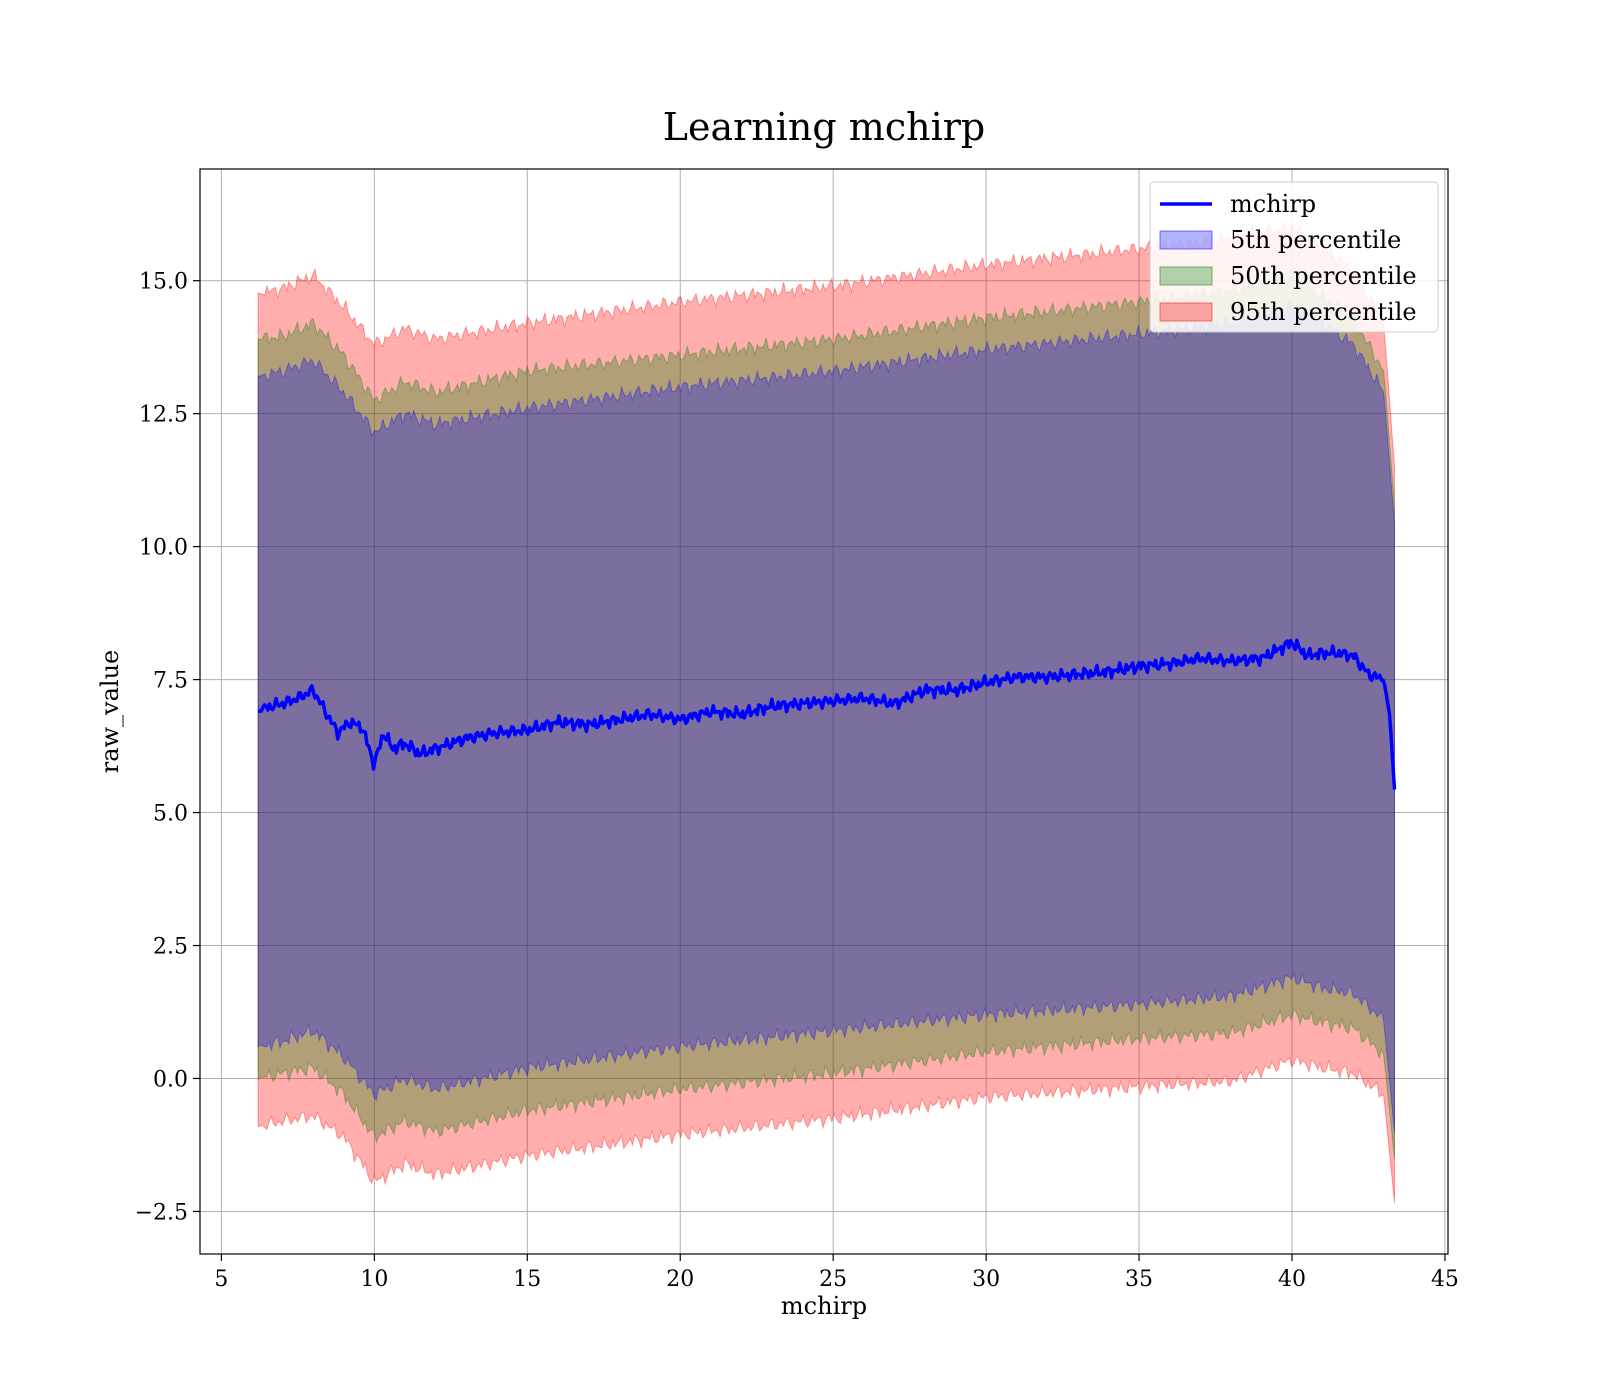  What do you see at coordinates (163, 548) in the screenshot?
I see `y-tick-label-5: 10.0` at bounding box center [163, 548].